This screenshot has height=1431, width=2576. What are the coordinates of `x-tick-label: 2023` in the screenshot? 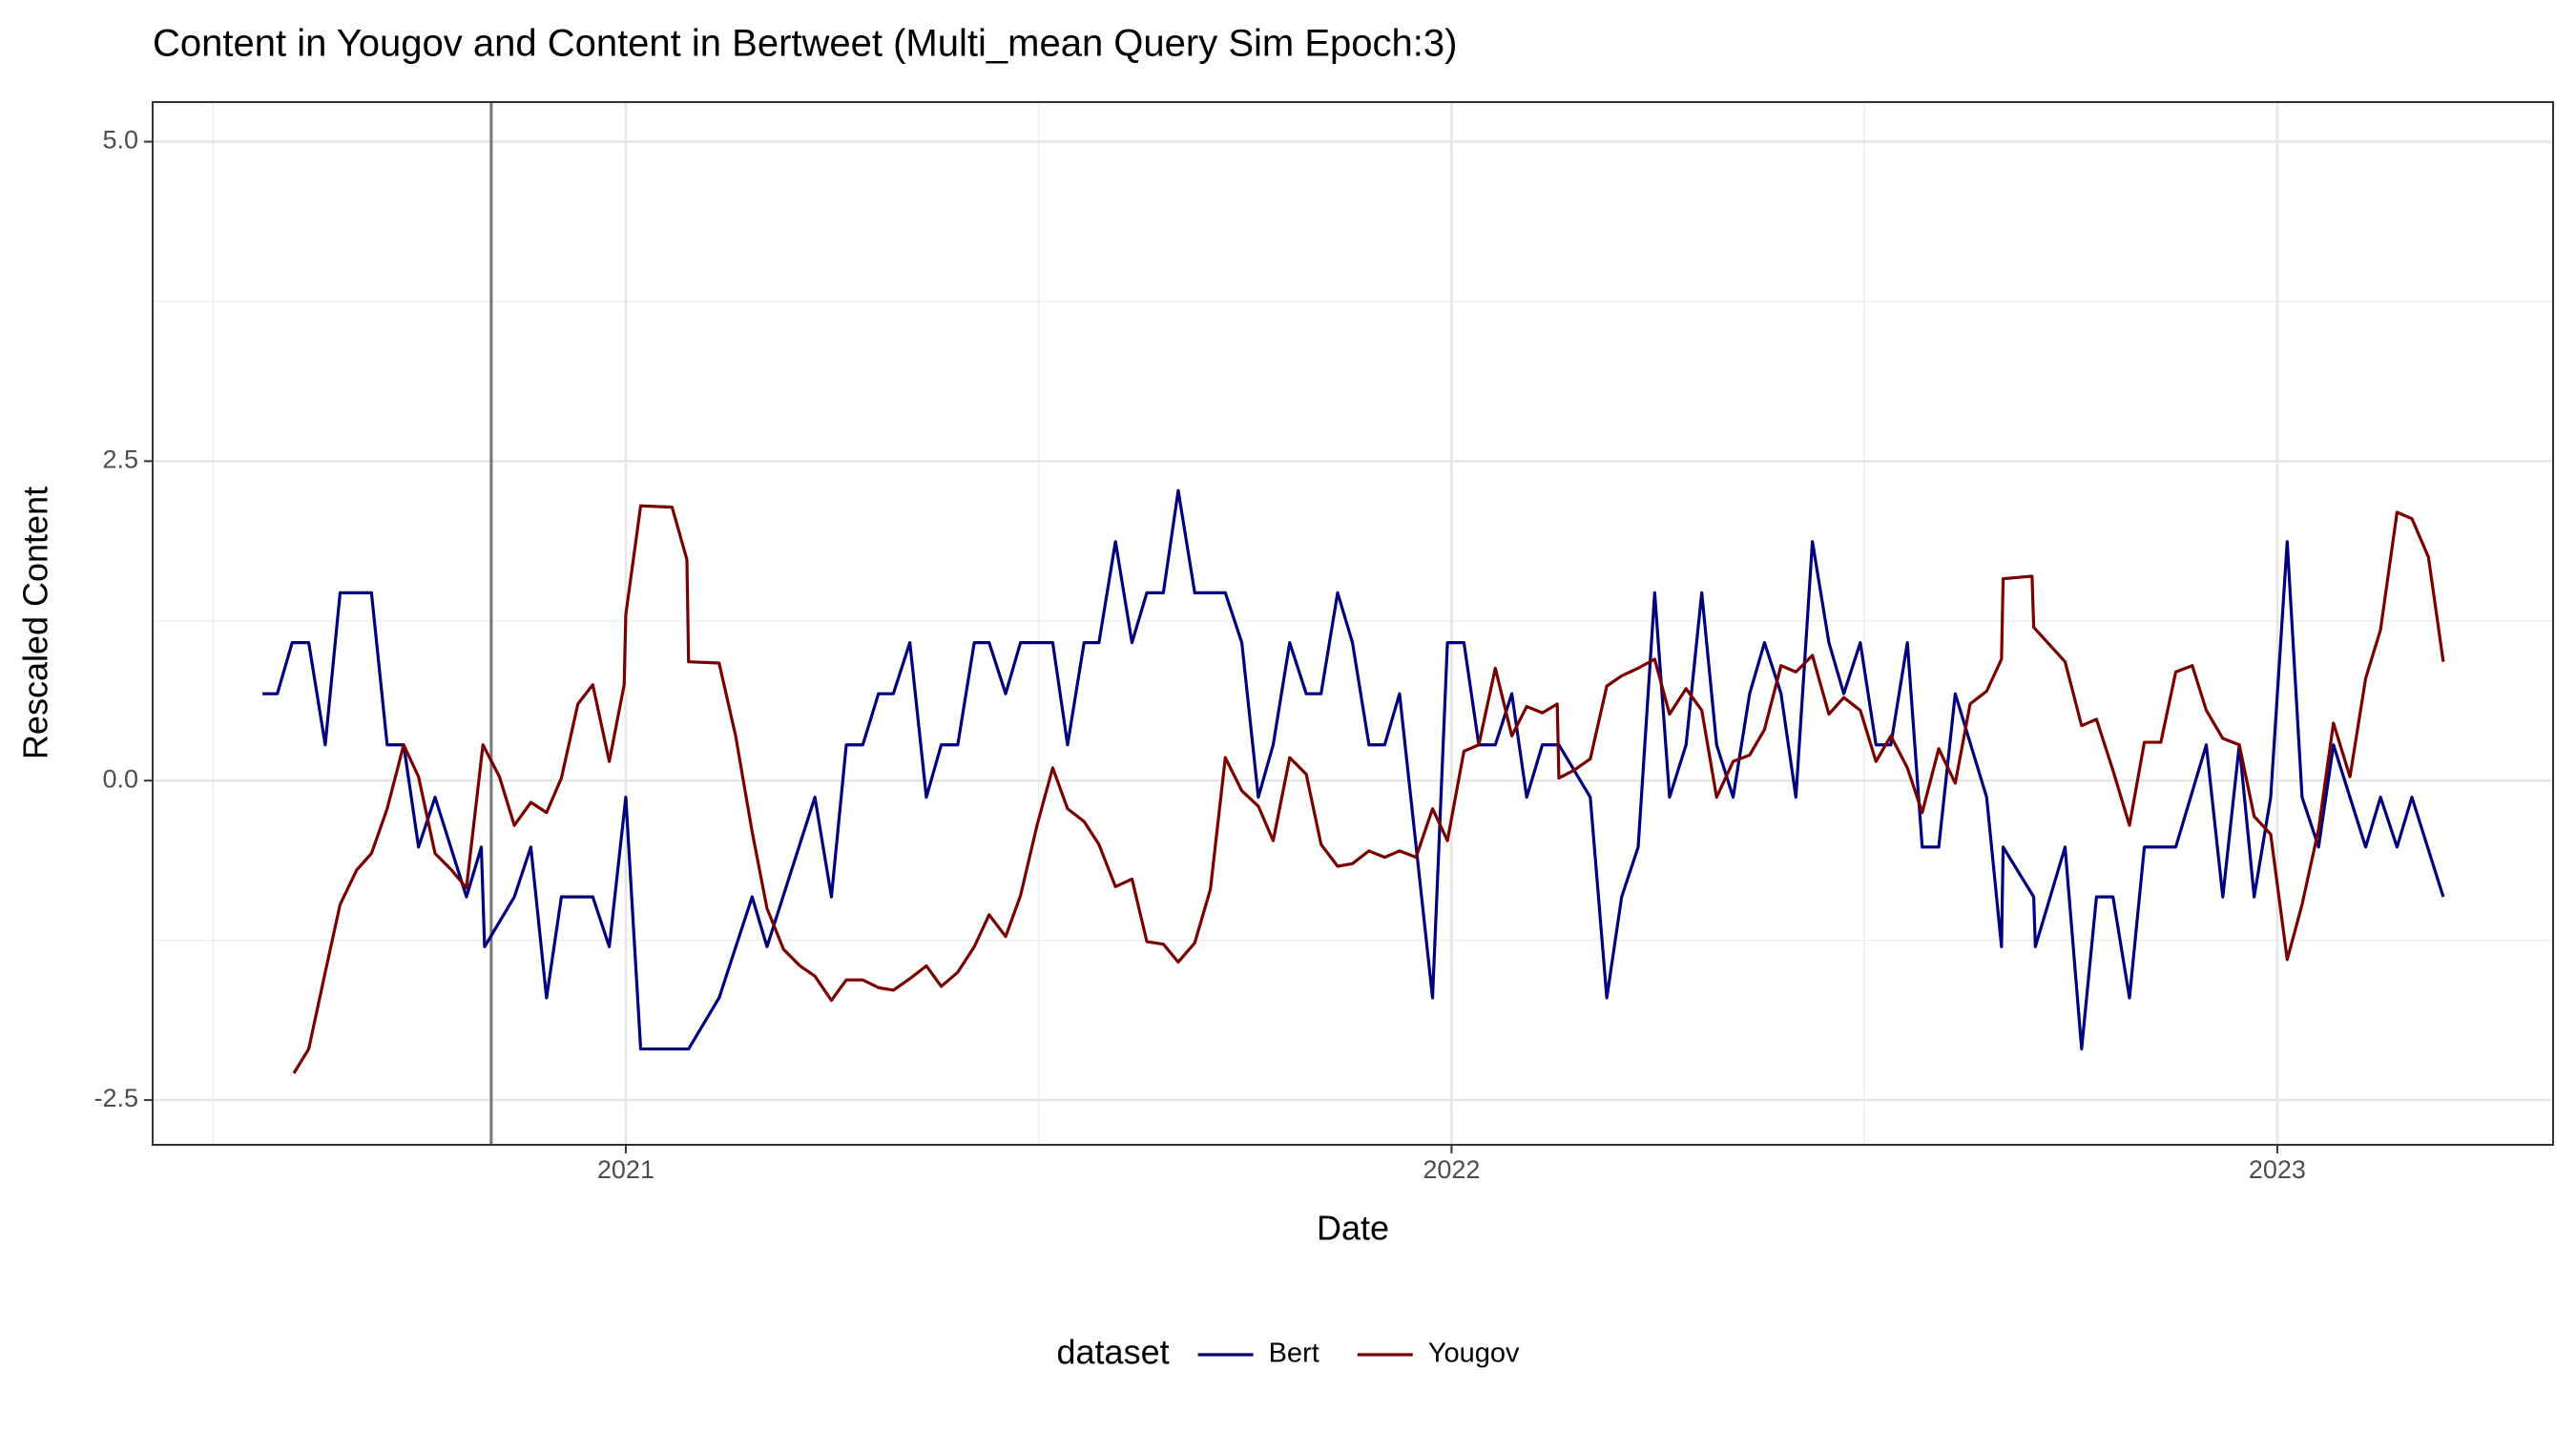 It's located at (2277, 1169).